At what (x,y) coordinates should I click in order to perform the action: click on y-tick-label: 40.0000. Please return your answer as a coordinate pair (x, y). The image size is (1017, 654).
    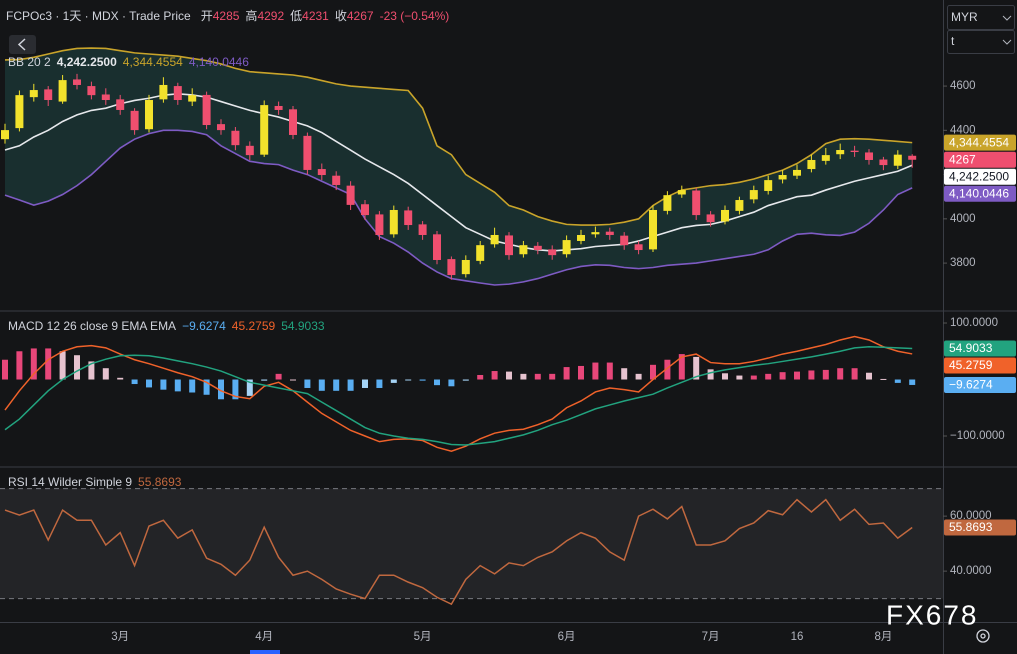
    Looking at the image, I should click on (971, 571).